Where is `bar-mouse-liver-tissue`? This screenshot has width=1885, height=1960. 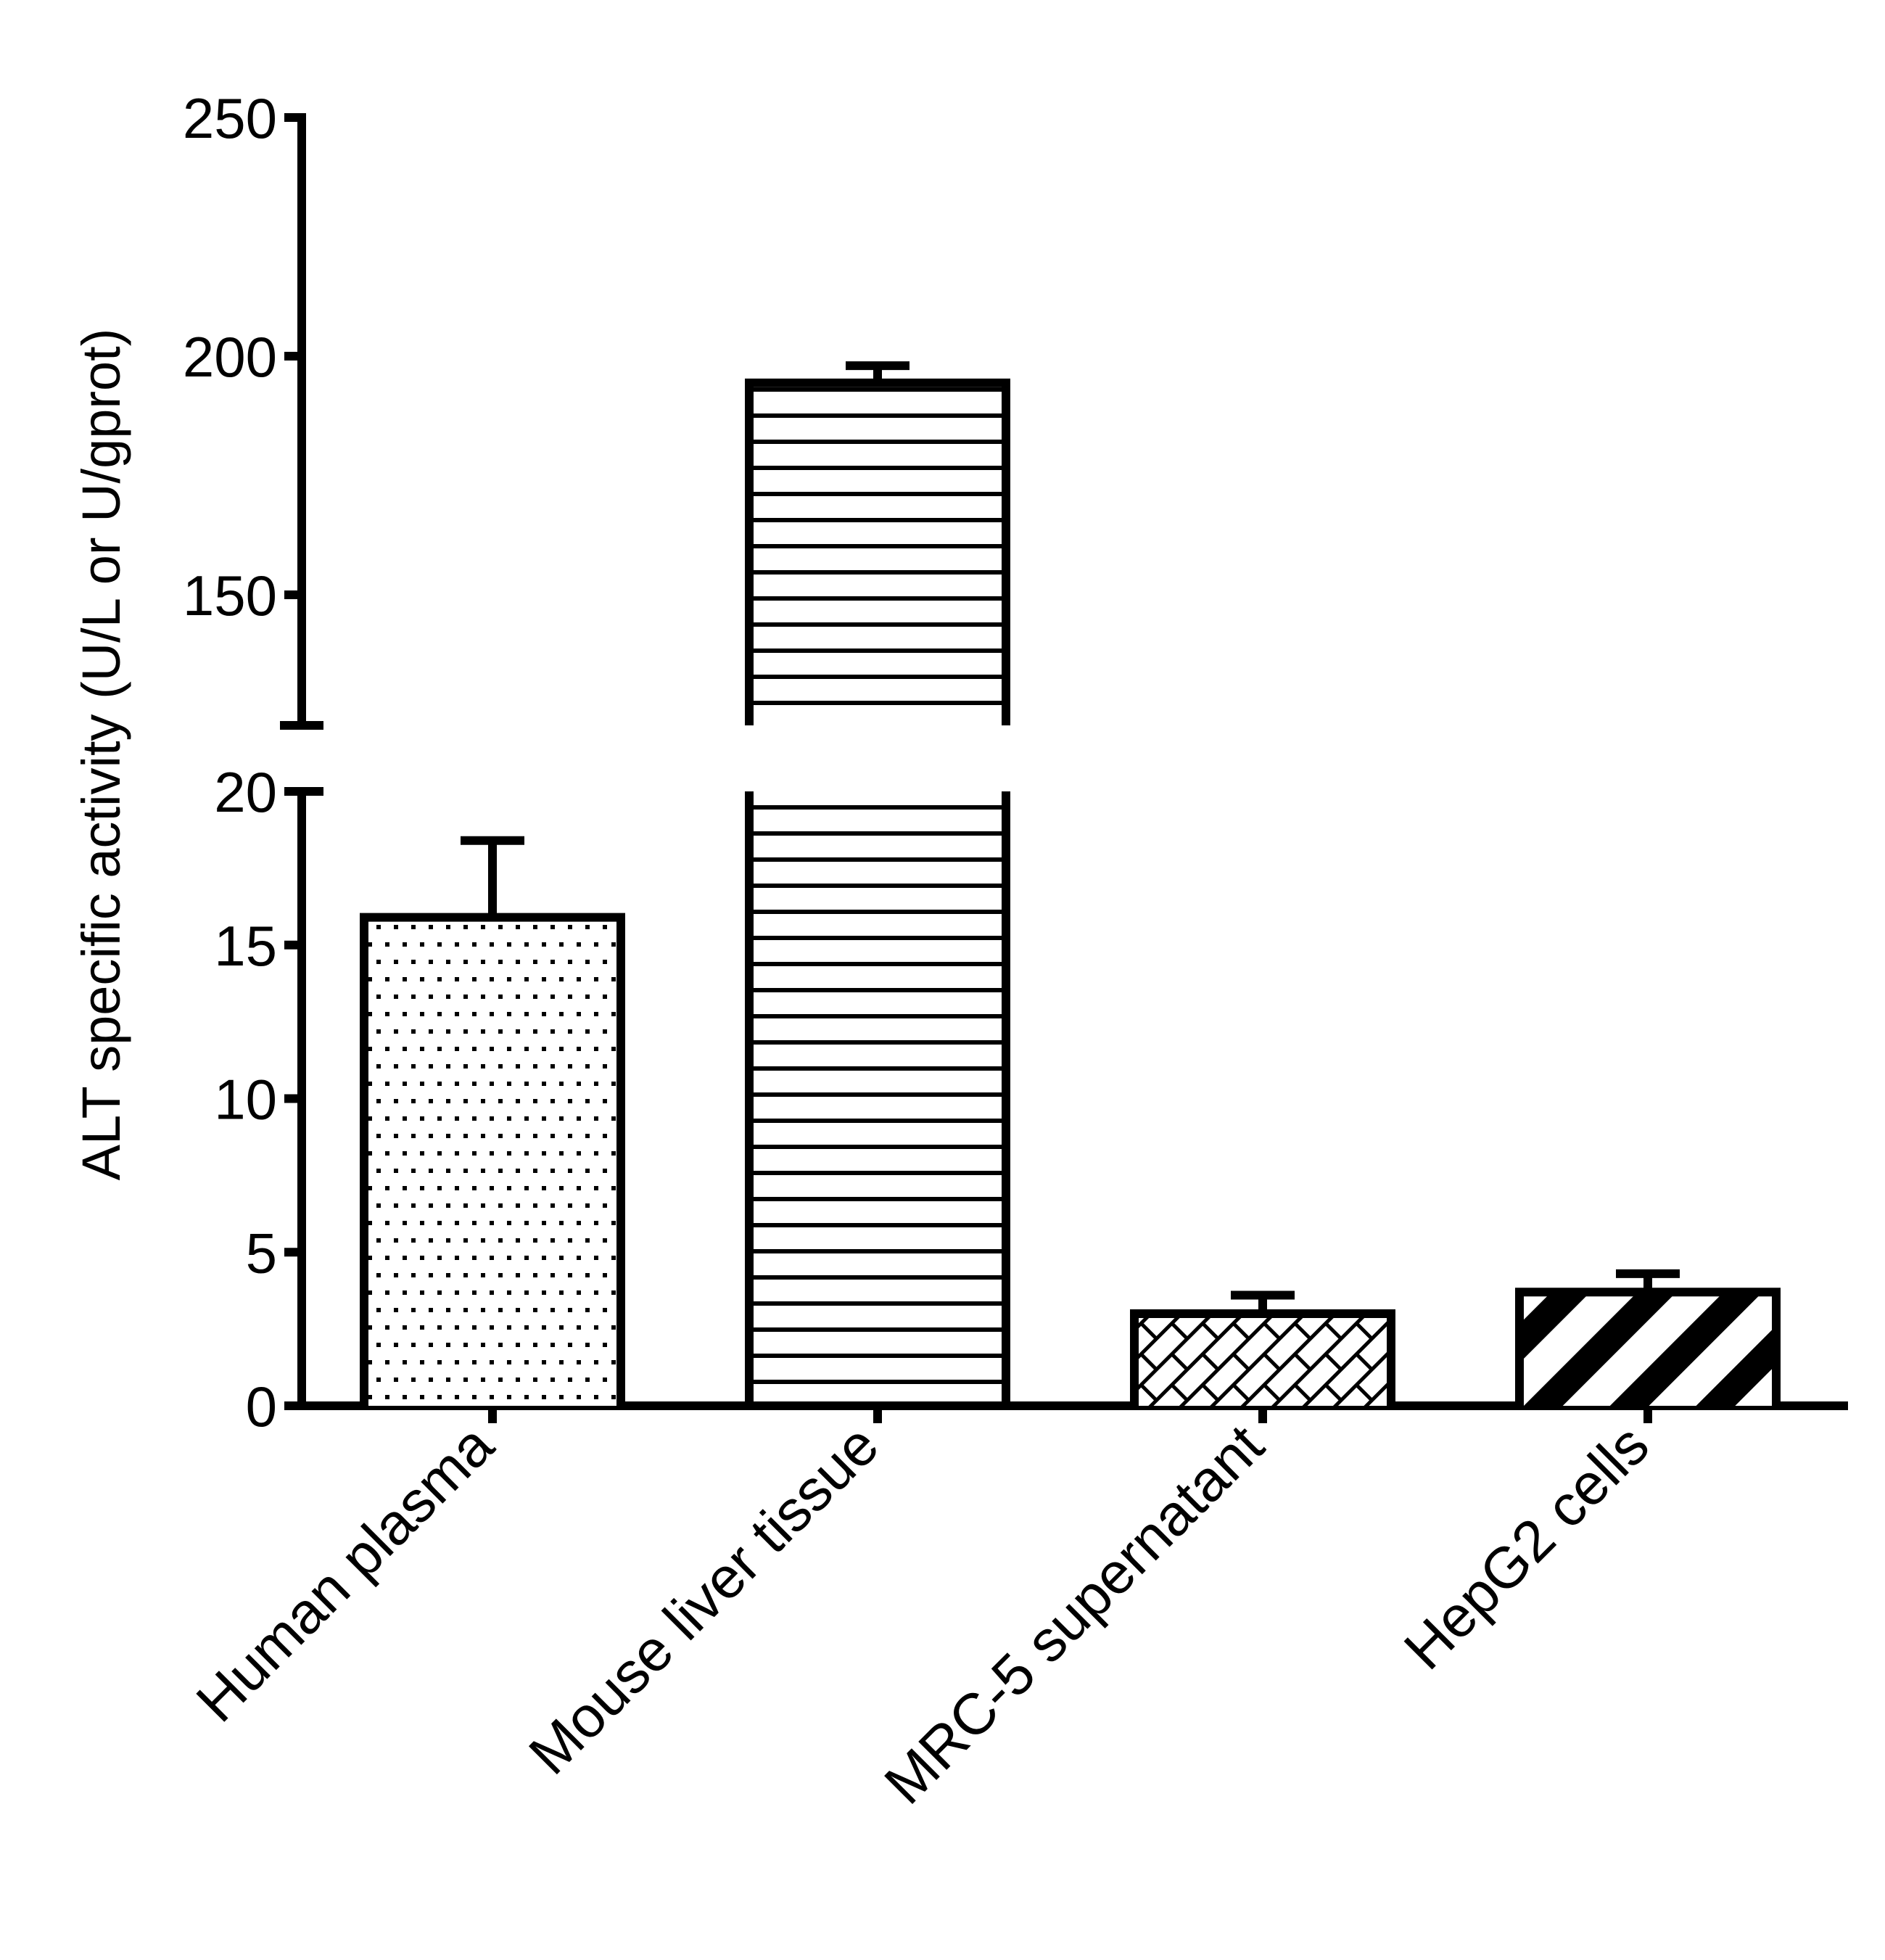
bar-mouse-liver-tissue is located at coordinates (877, 883).